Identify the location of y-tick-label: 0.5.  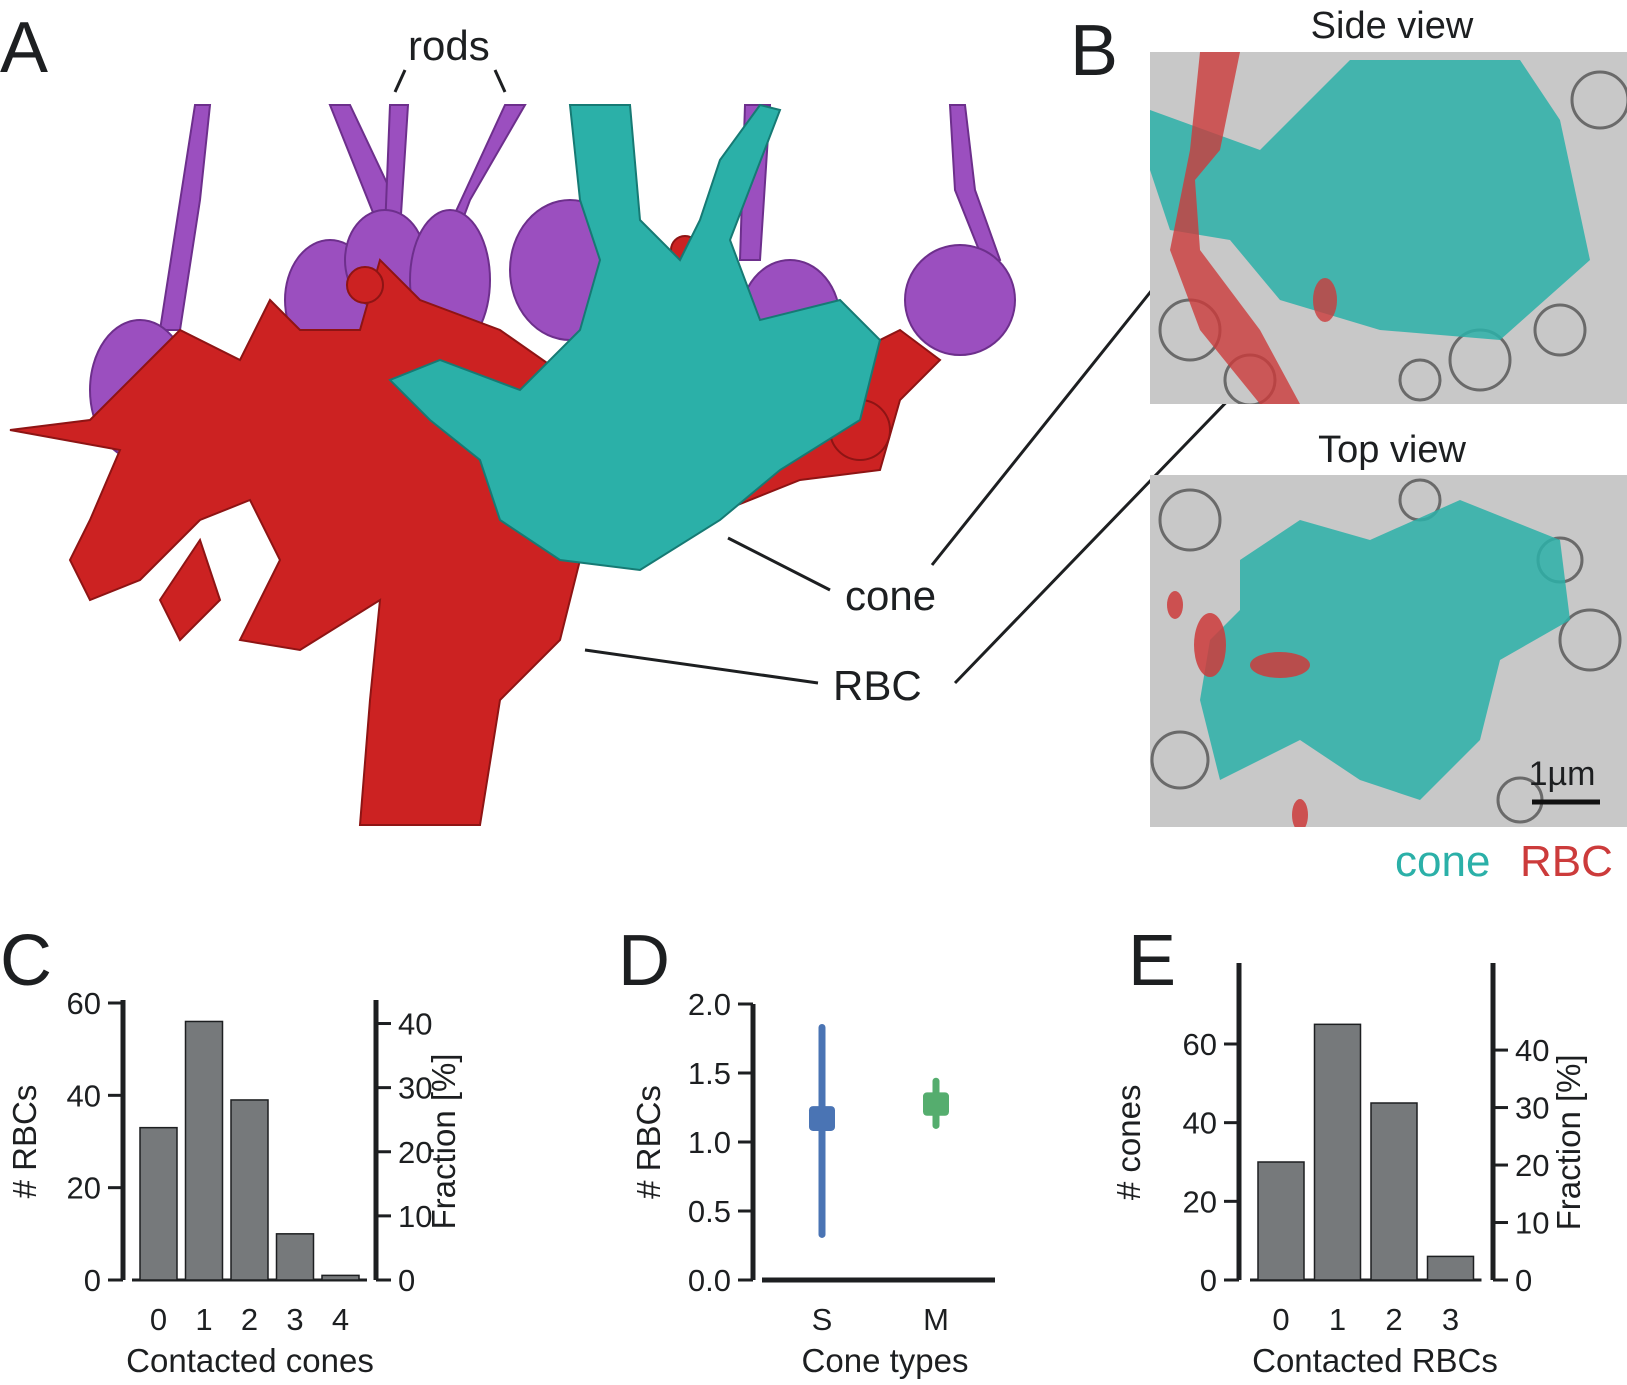
(709, 1211).